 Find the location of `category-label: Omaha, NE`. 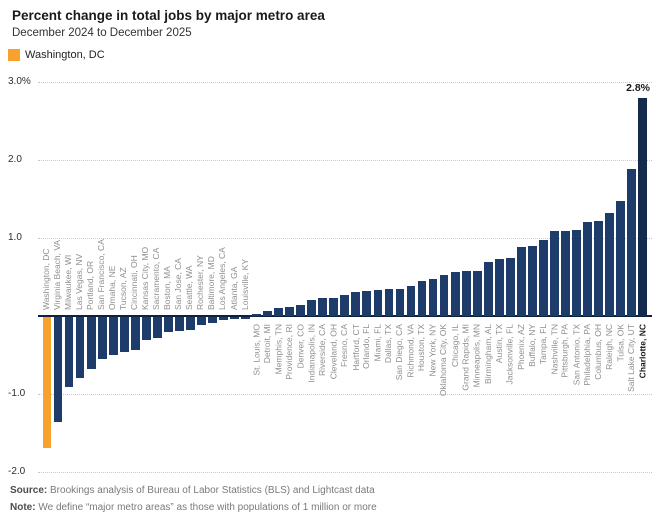

category-label: Omaha, NE is located at coordinates (112, 287).